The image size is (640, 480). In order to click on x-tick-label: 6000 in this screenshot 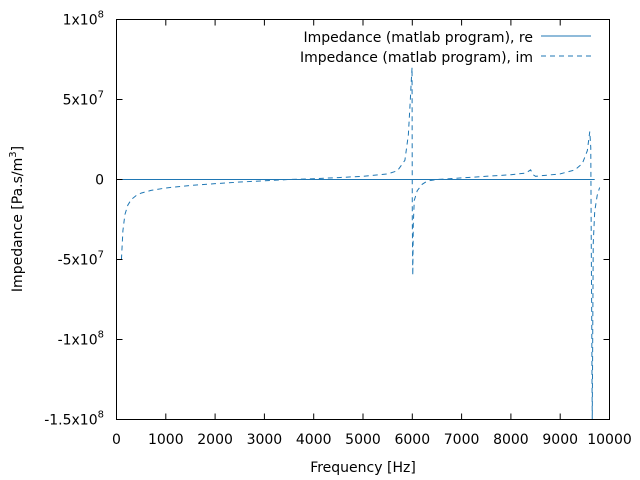, I will do `click(412, 440)`.